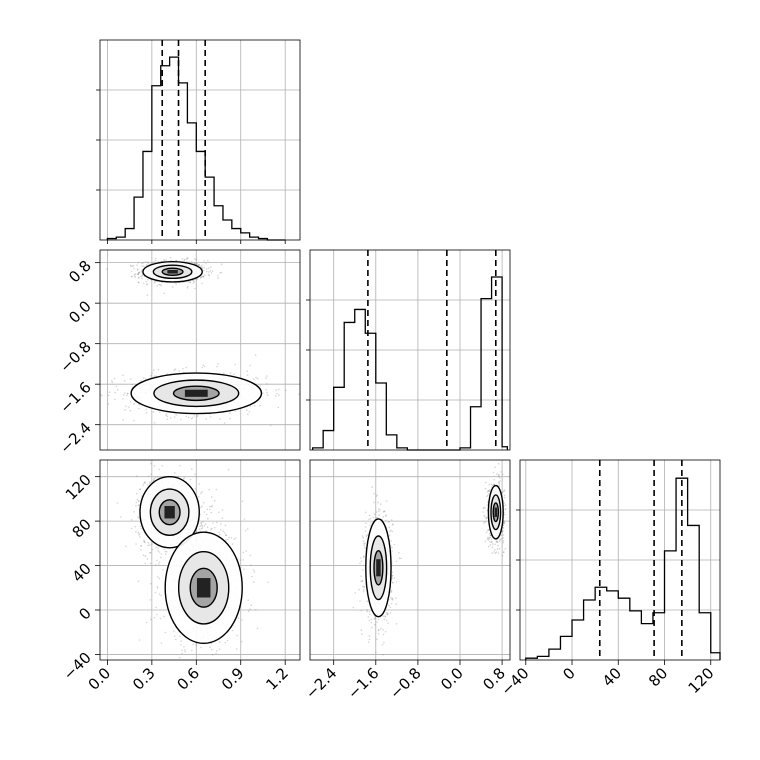  I want to click on param3-left-ytick-label-1: 0, so click(84, 613).